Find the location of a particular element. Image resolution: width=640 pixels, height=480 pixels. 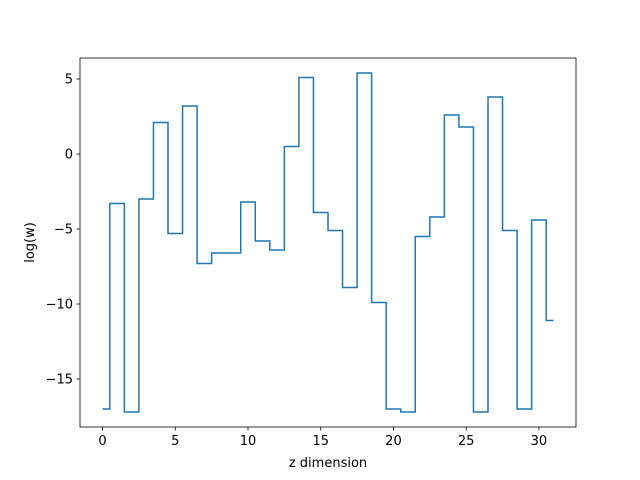

y-axis-ticks: −15 −10 −5 0 5 is located at coordinates (63, 230).